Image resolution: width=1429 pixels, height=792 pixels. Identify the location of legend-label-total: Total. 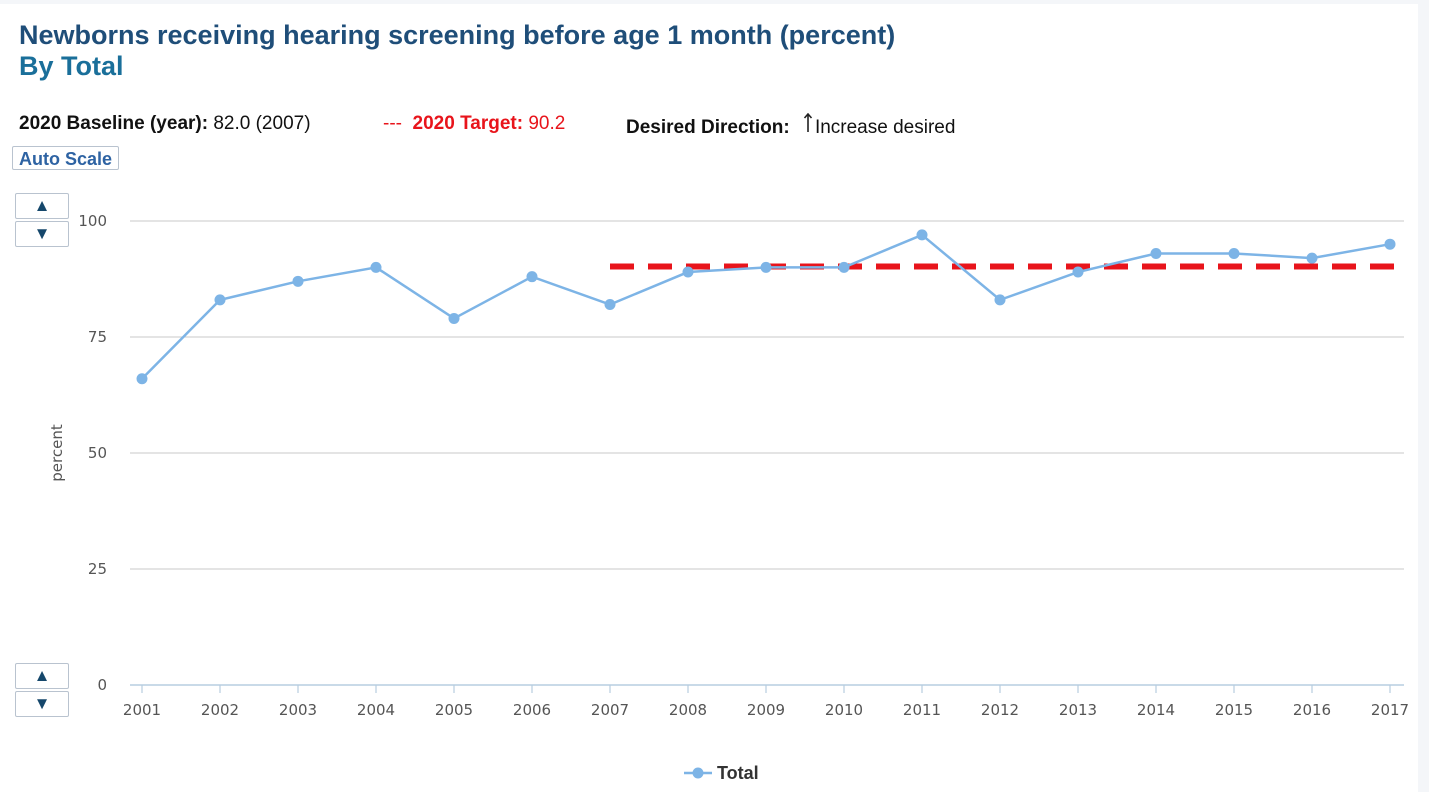
(738, 773).